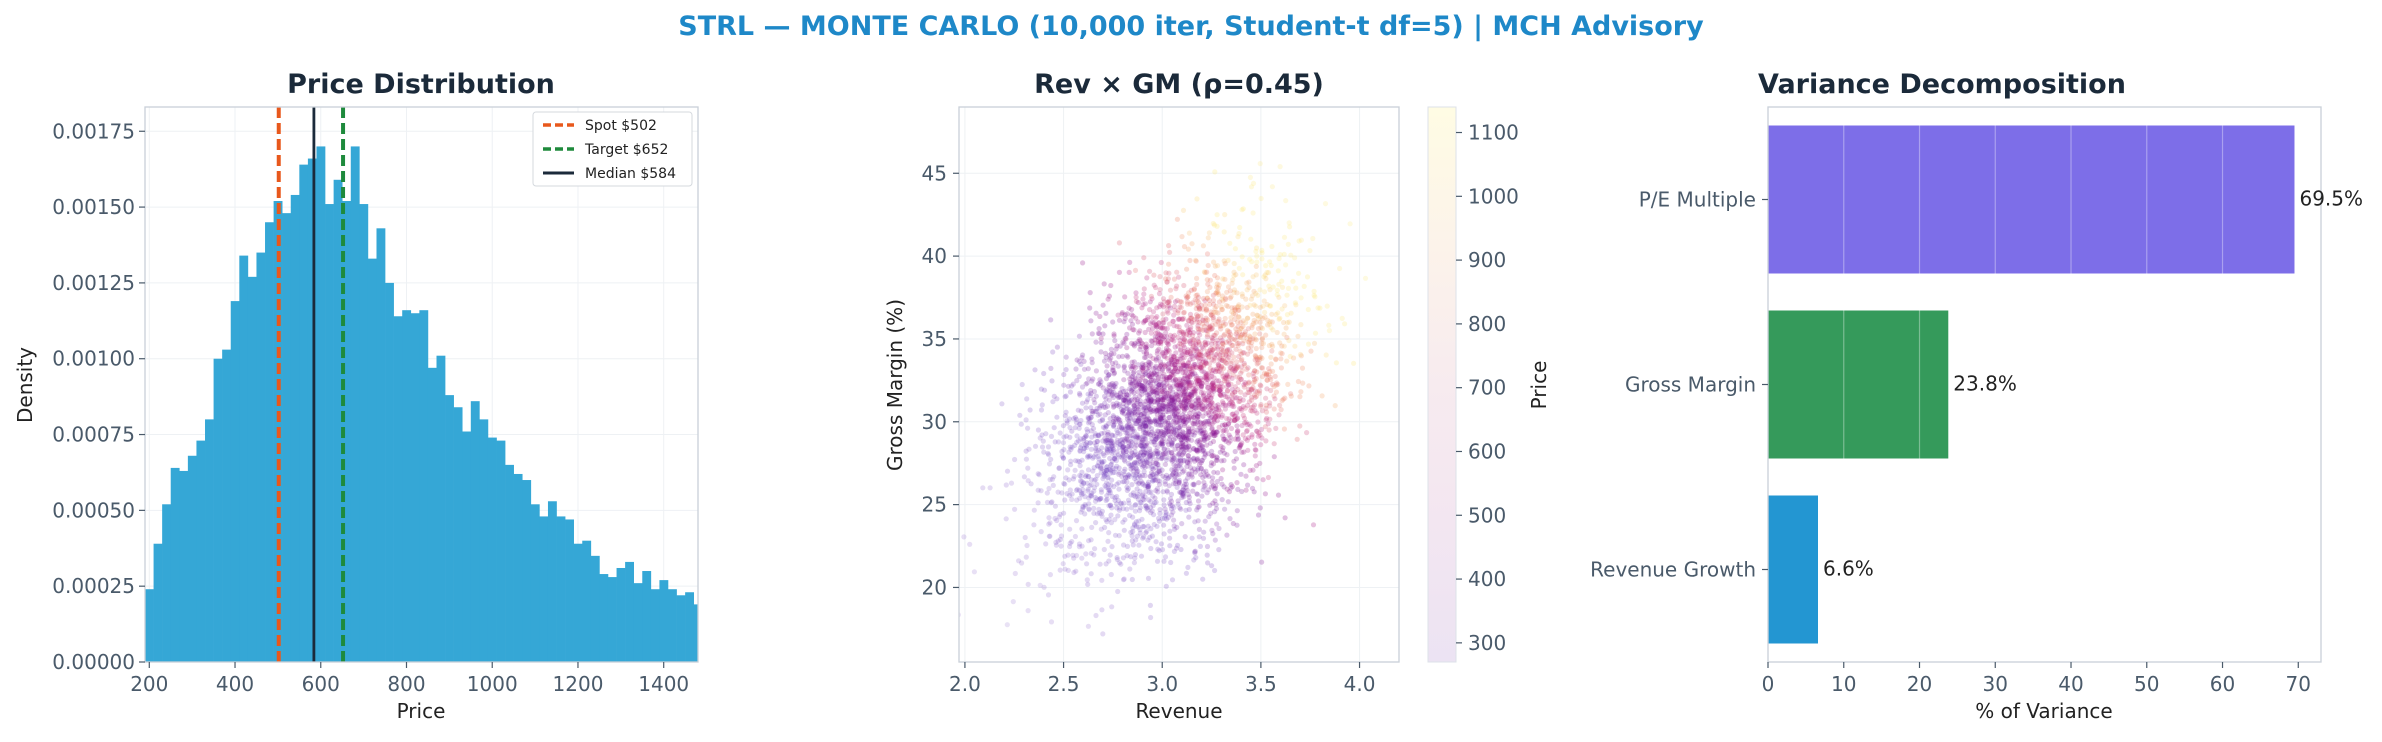 This screenshot has height=742, width=2382. What do you see at coordinates (2043, 711) in the screenshot?
I see `variance-decomposition-x-label: % of Variance` at bounding box center [2043, 711].